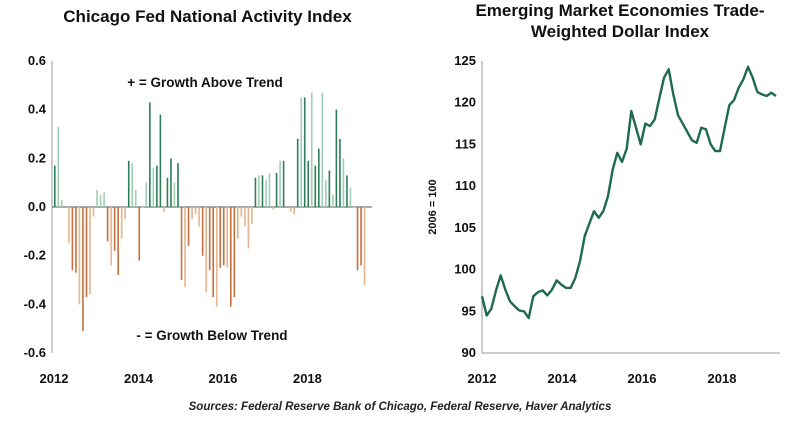 The image size is (800, 427). Describe the element at coordinates (37, 206) in the screenshot. I see `left-y-tick-label: 0.0` at that location.